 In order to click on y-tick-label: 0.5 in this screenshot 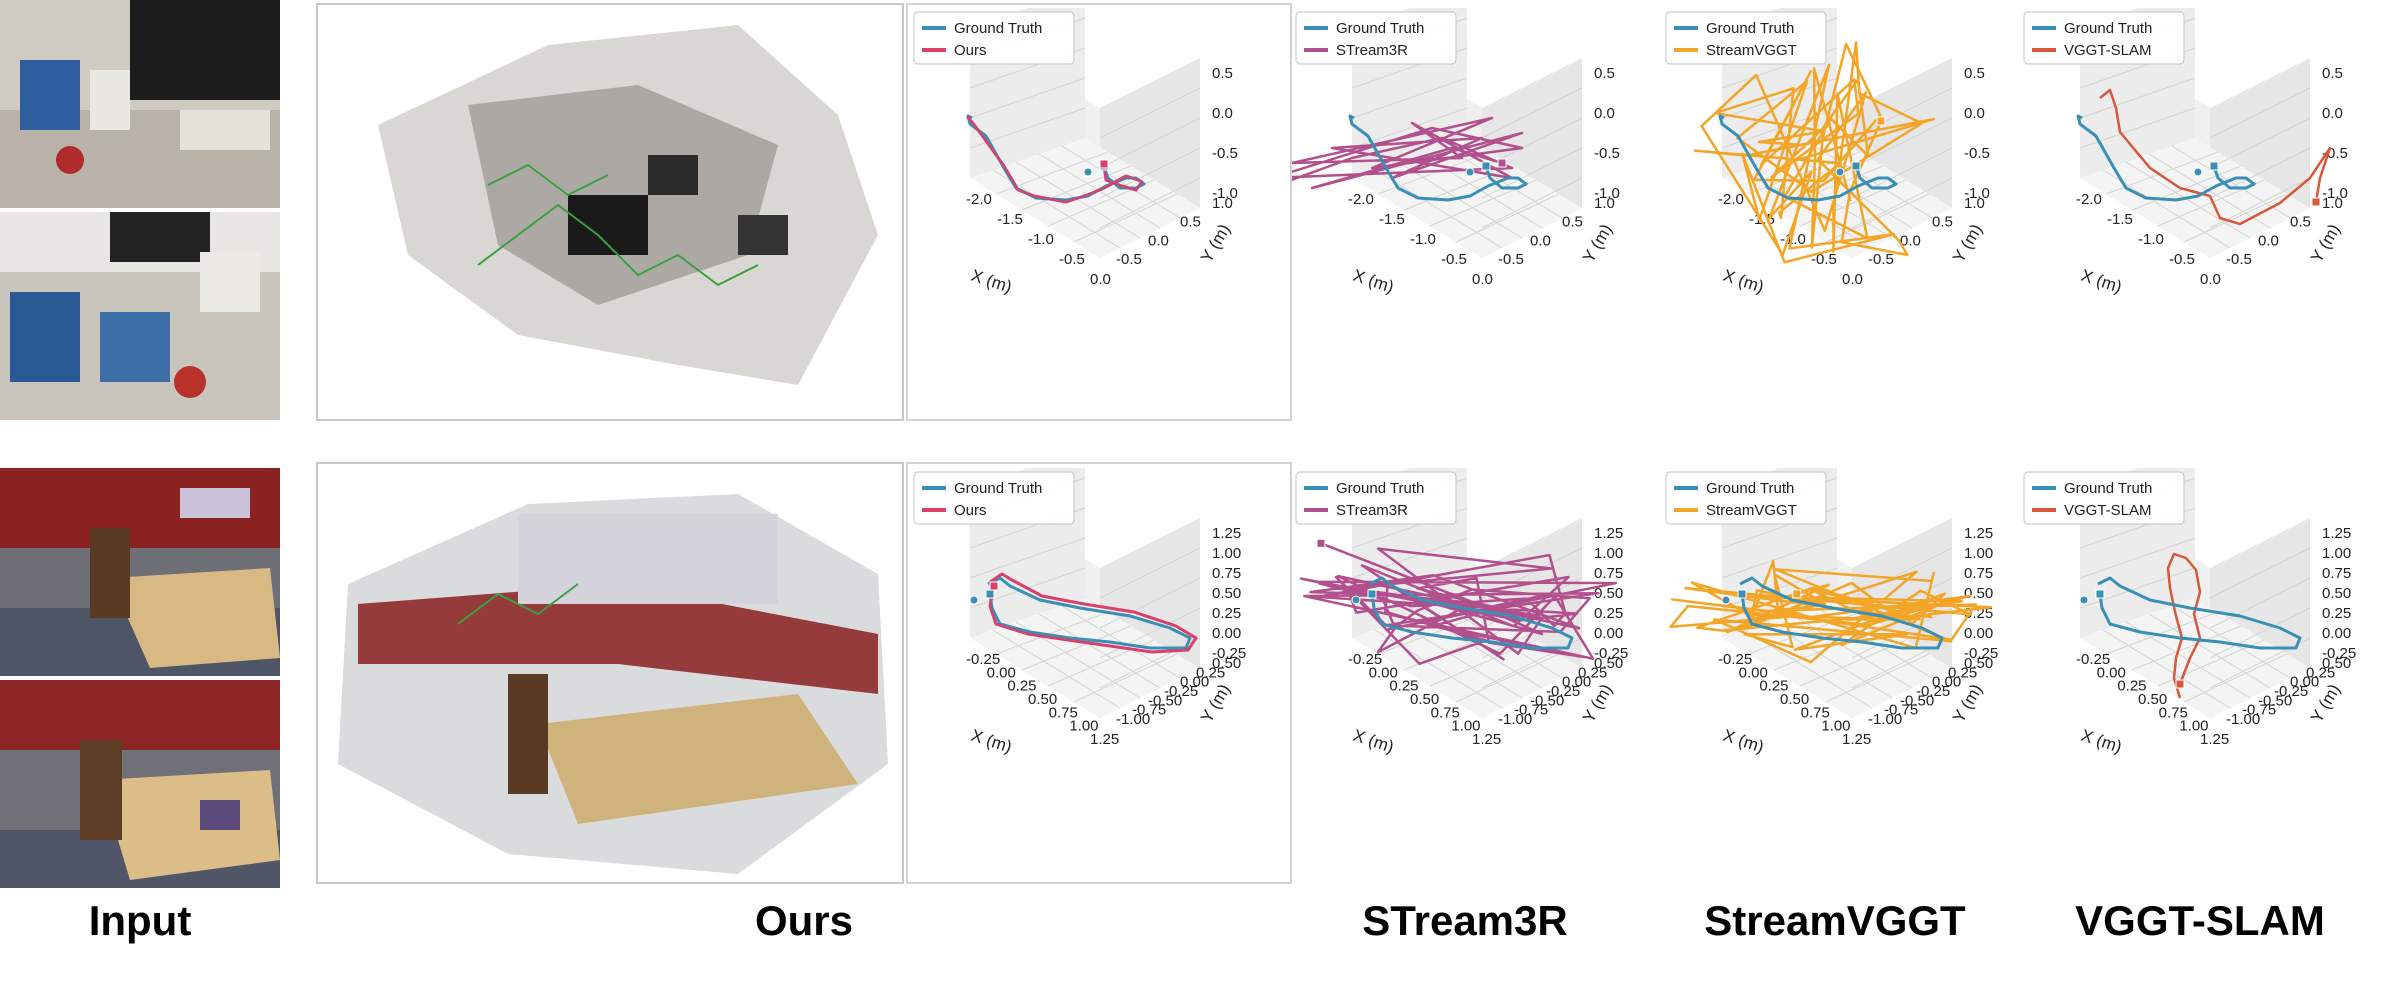, I will do `click(1942, 222)`.